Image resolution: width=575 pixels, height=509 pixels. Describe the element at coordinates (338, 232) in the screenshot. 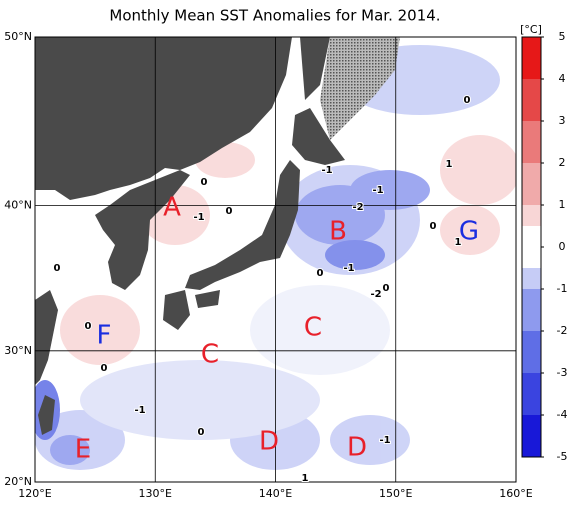

I see `region-label: B` at that location.